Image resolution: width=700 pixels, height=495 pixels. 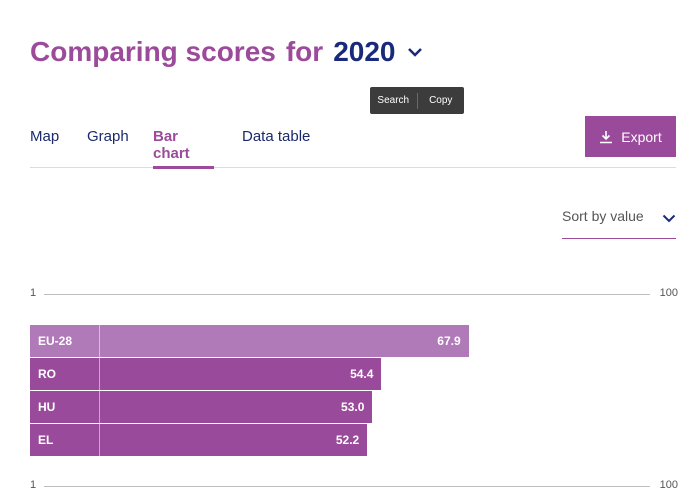 I want to click on bar-category-label: EL, so click(x=65, y=440).